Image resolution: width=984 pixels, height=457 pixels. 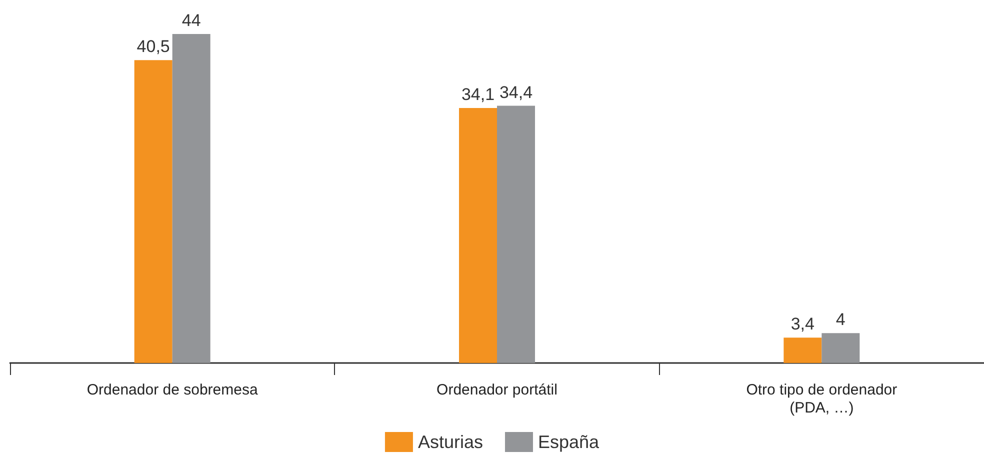 What do you see at coordinates (191, 20) in the screenshot?
I see `data-label: 44` at bounding box center [191, 20].